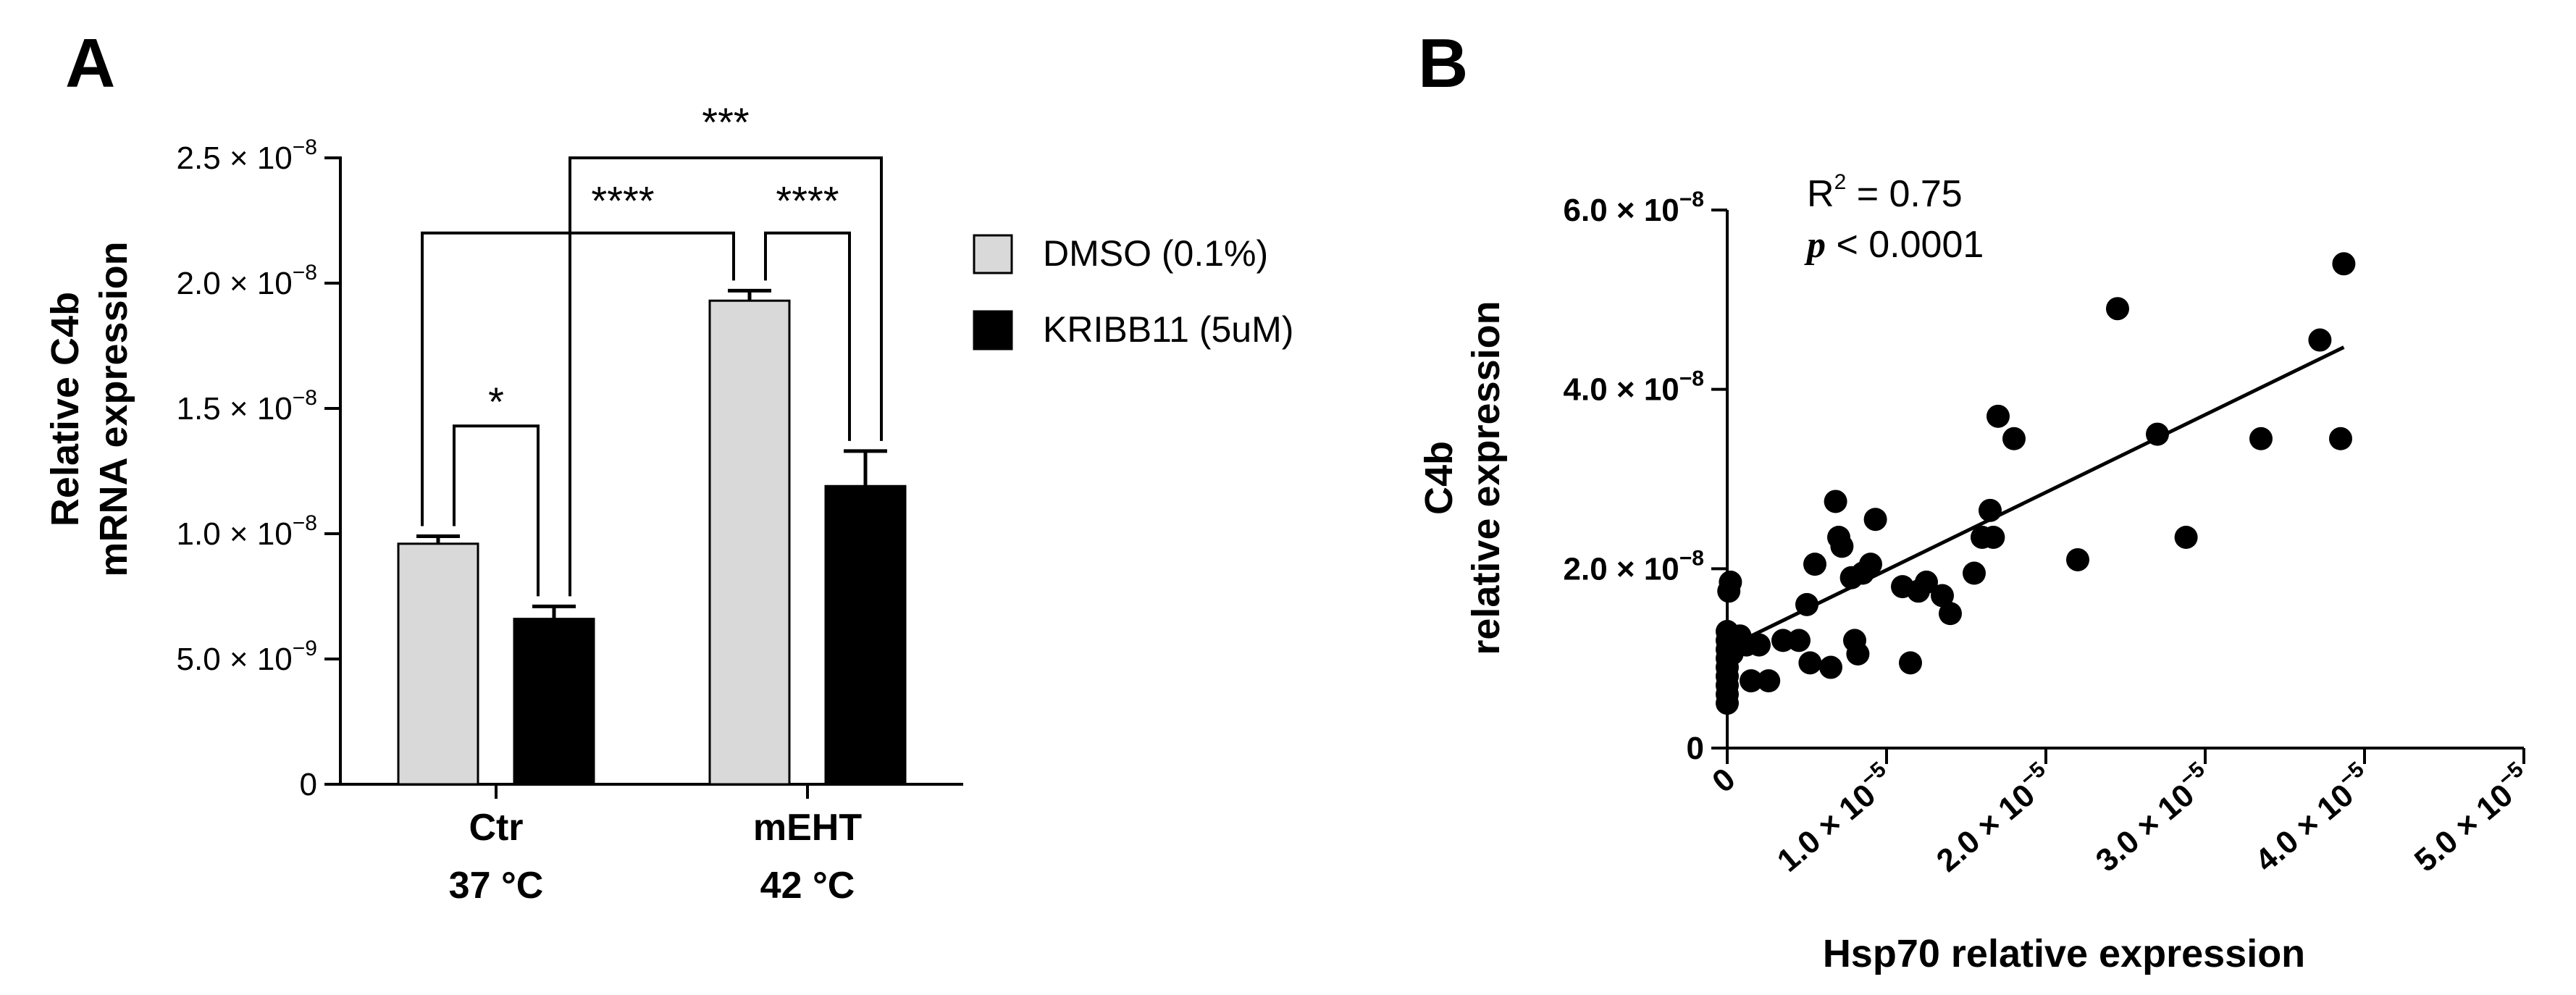 The width and height of the screenshot is (2576, 995). What do you see at coordinates (1834, 818) in the screenshot?
I see `x-tick-label-b: 1.0 × 10−5` at bounding box center [1834, 818].